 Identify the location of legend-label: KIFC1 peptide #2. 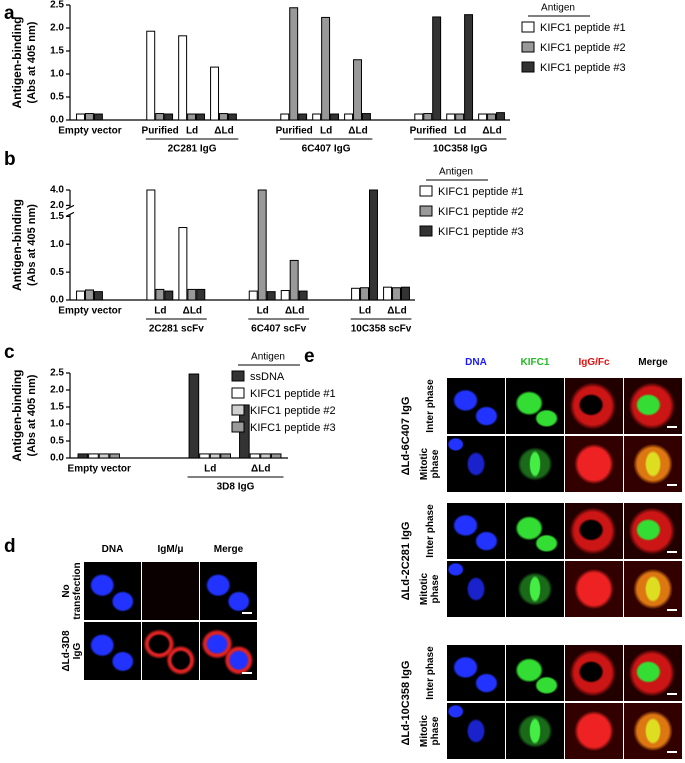
(293, 411).